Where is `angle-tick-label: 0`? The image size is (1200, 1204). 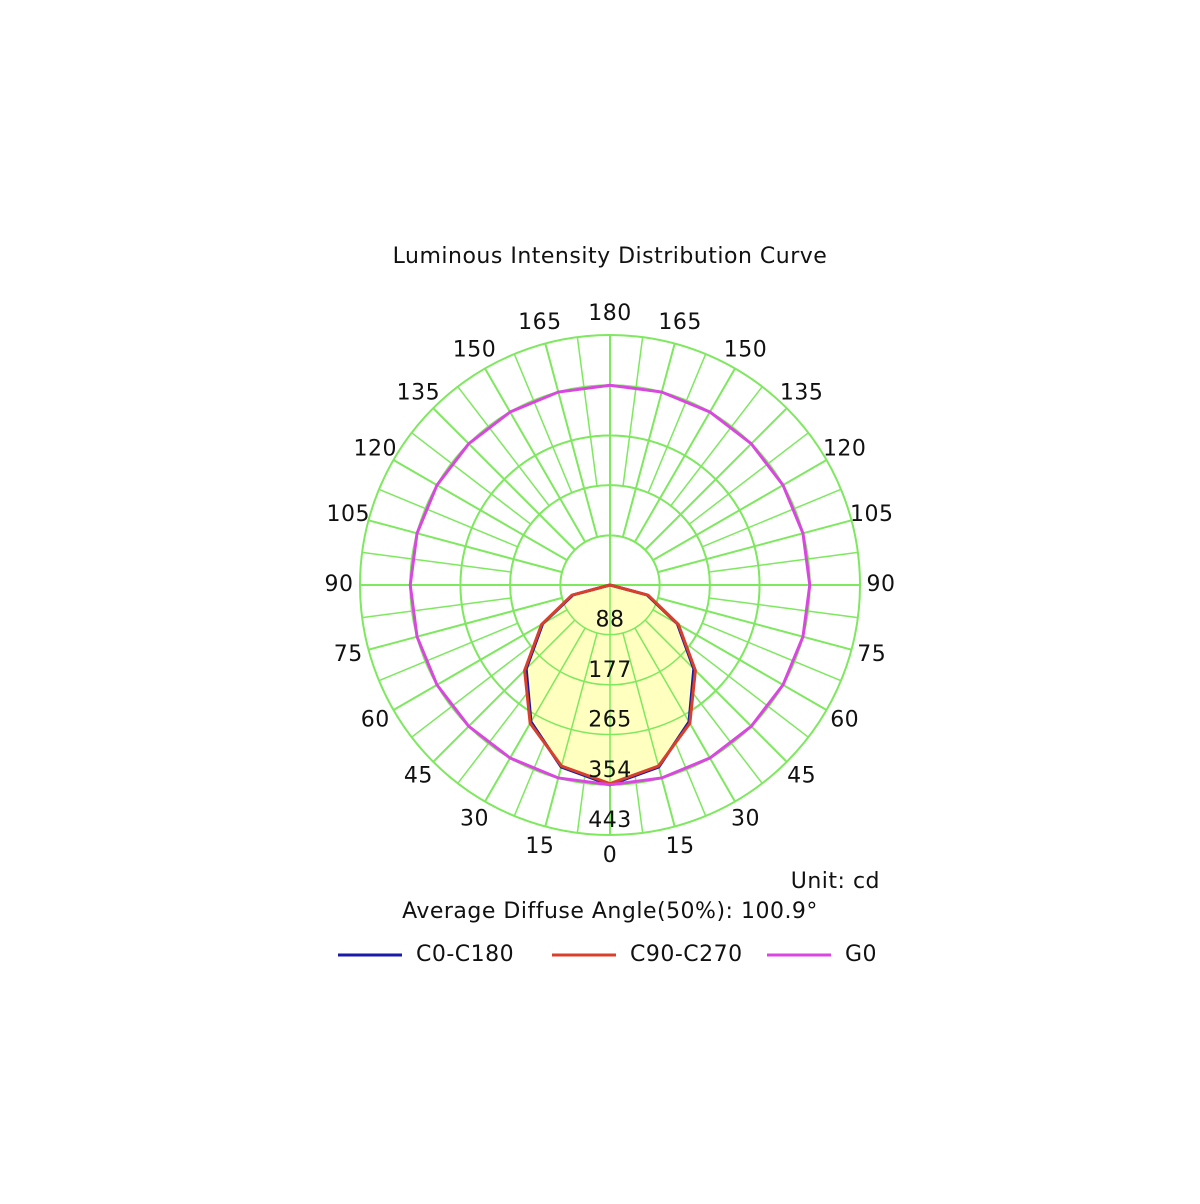
angle-tick-label: 0 is located at coordinates (610, 855).